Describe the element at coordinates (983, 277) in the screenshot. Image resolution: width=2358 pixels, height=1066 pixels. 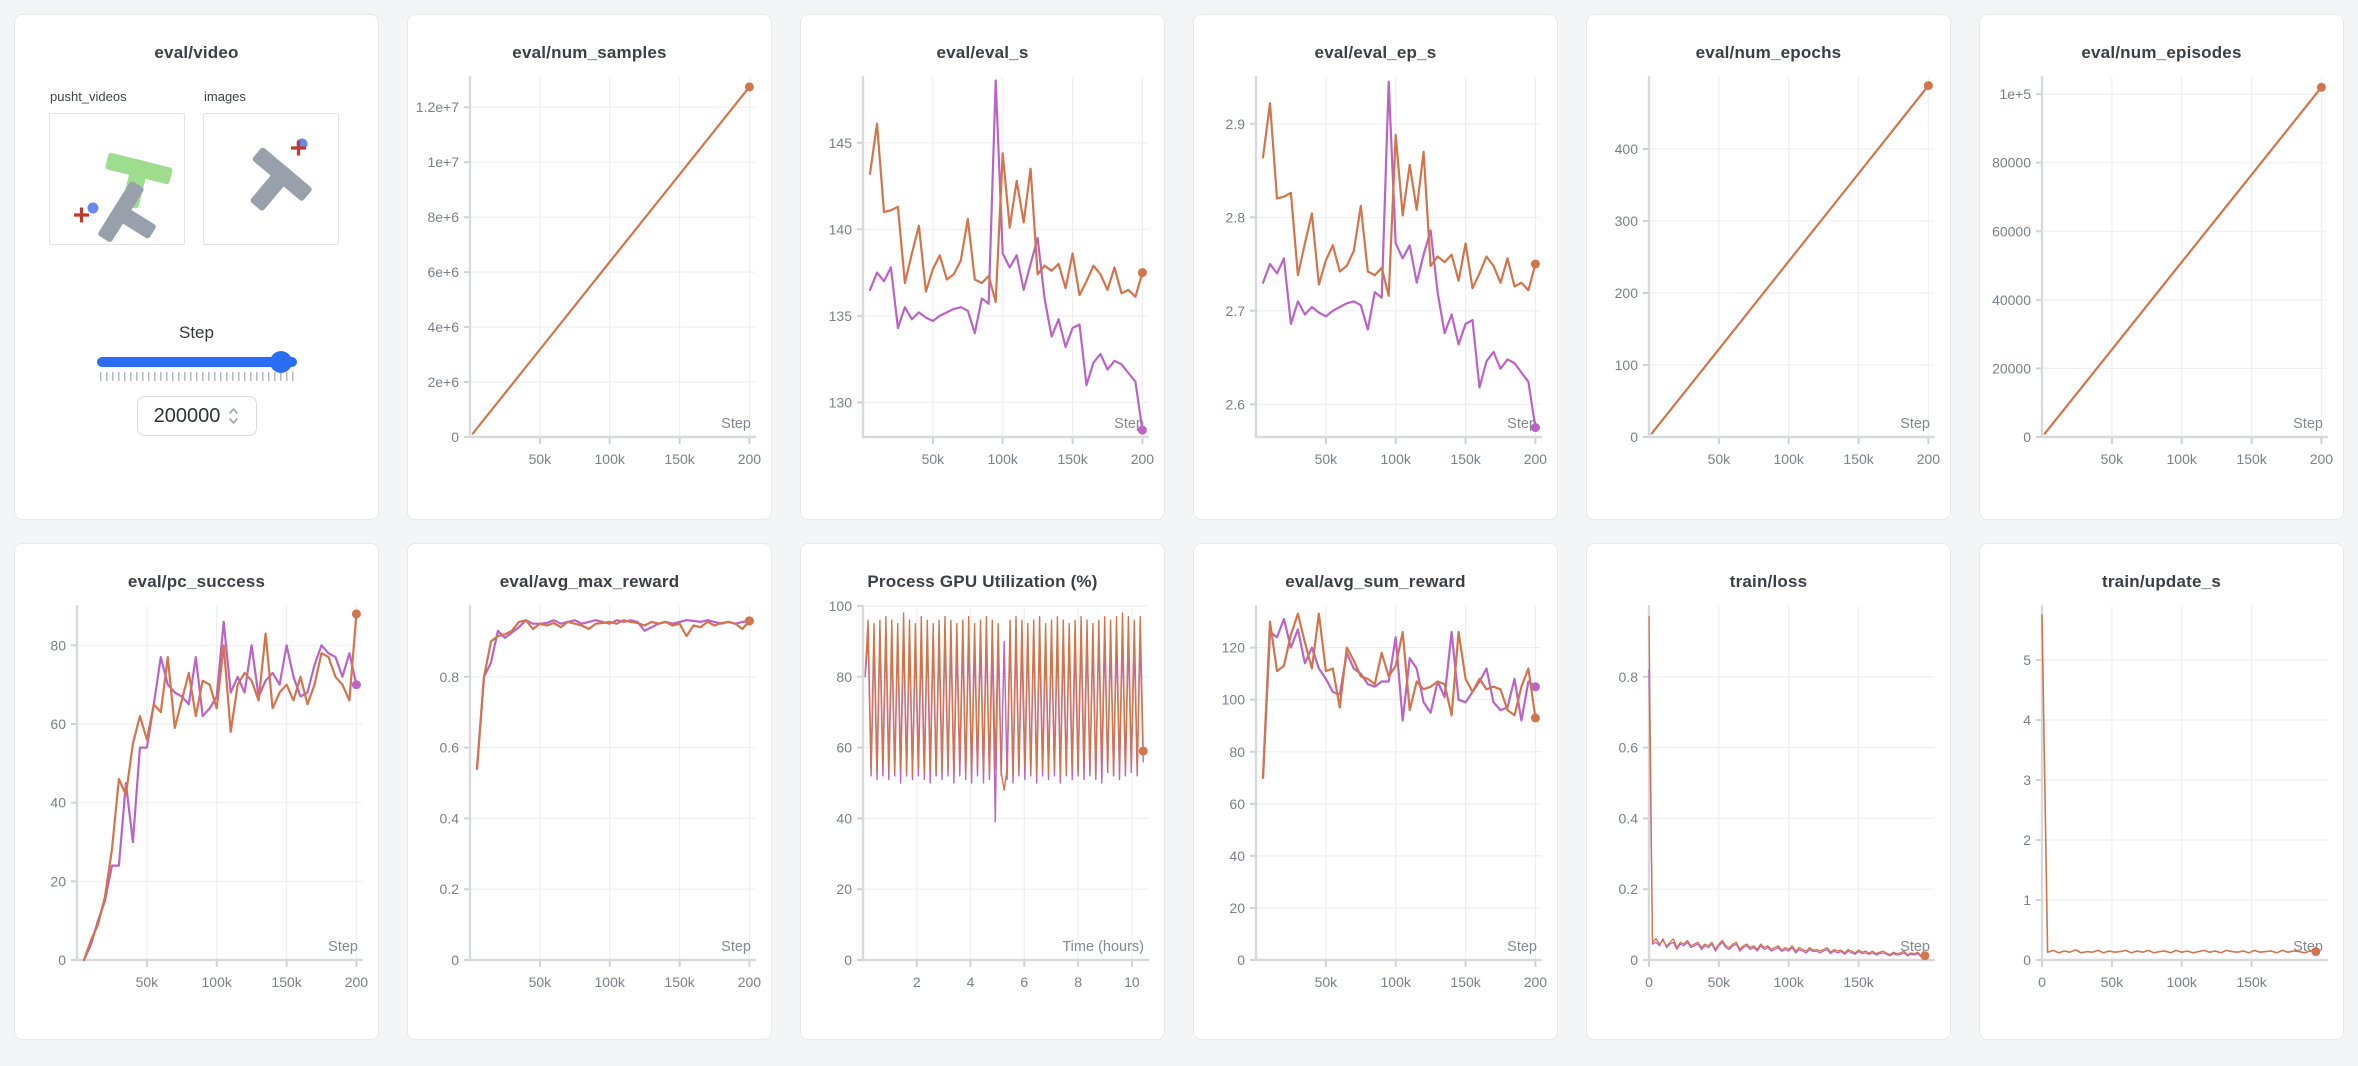
I see `chart-eval-eval-s: 130 135 140 145 50k 100k 150k 200 Step` at that location.